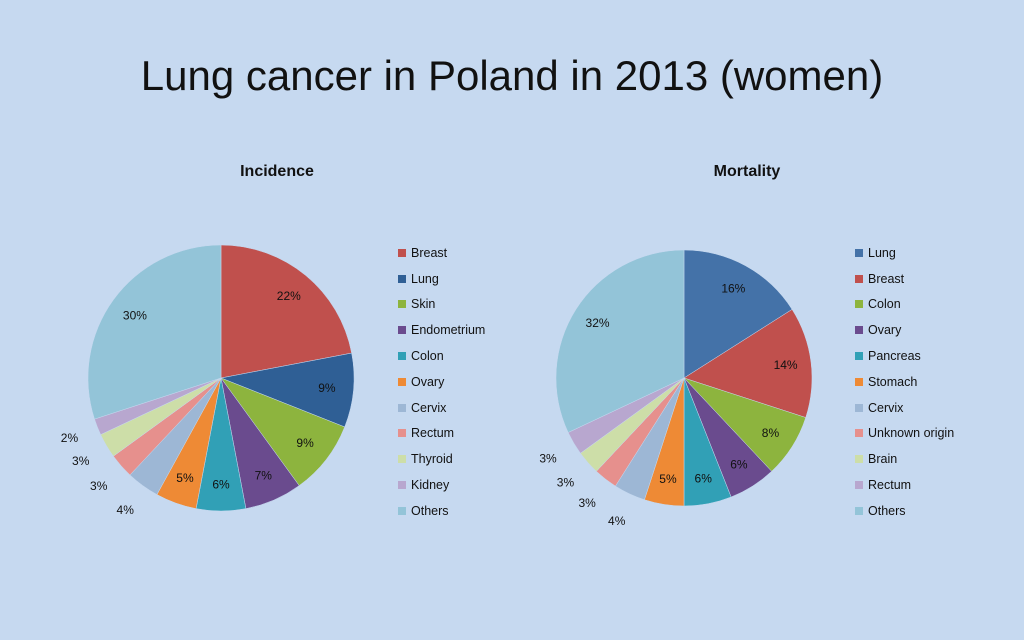  What do you see at coordinates (429, 407) in the screenshot?
I see `incidence-legend-label: Cervix` at bounding box center [429, 407].